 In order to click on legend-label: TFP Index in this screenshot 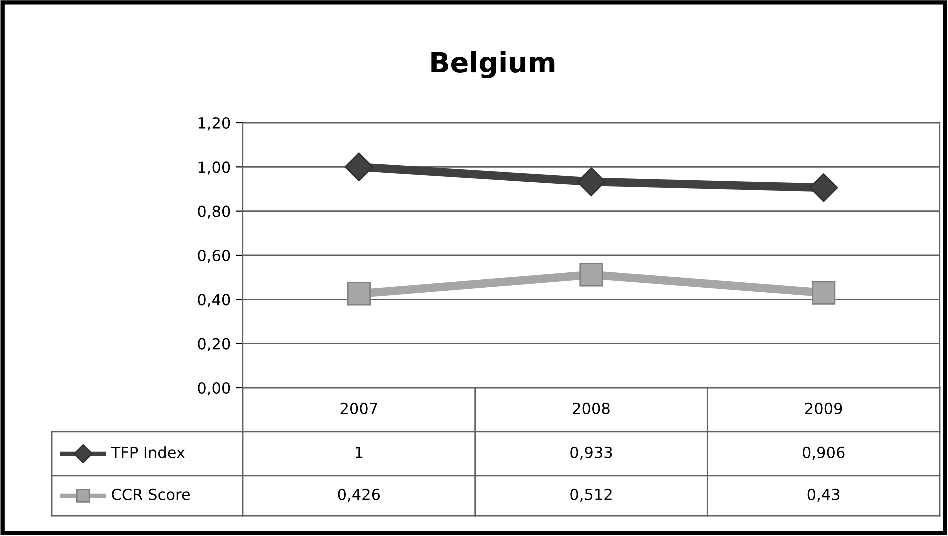, I will do `click(148, 452)`.